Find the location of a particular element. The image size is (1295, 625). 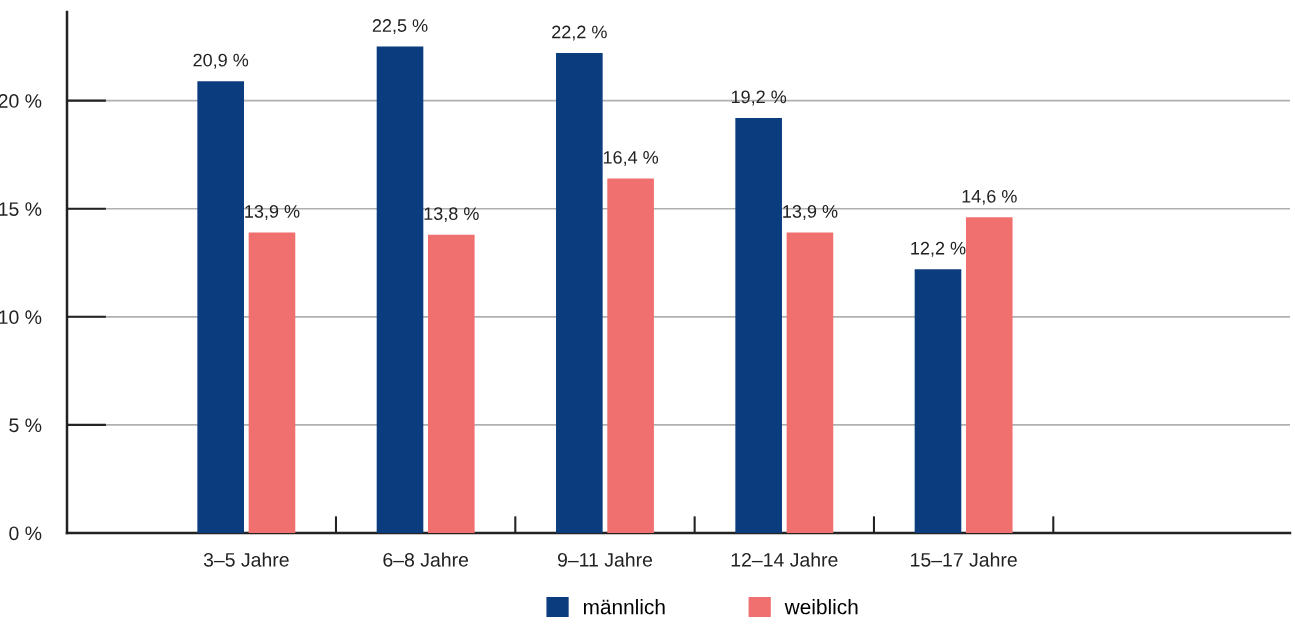

data-label: 14,6 % is located at coordinates (989, 197).